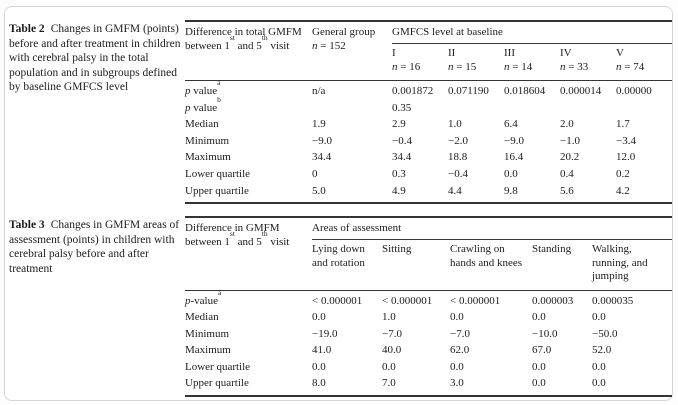 The width and height of the screenshot is (678, 405). I want to click on value-cell: 18.8, so click(458, 157).